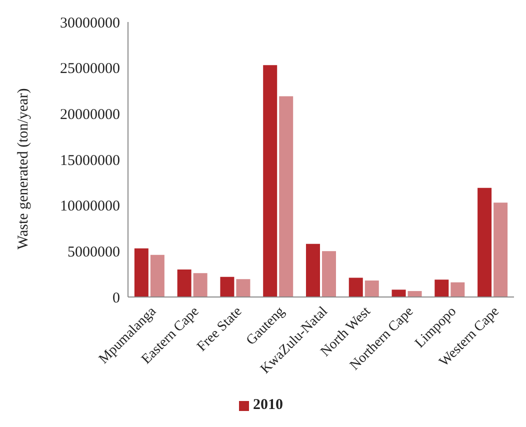 The height and width of the screenshot is (427, 526). Describe the element at coordinates (90, 160) in the screenshot. I see `y-tick-label: 15000000` at that location.